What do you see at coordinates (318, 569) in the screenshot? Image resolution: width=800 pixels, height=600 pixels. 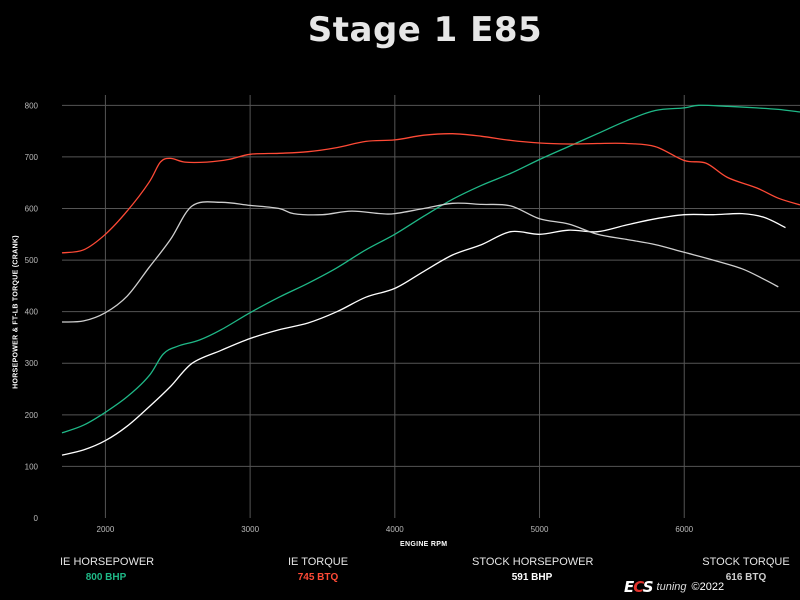 I see `legend-ie-torque: IE TORQUE 745 BTQ` at bounding box center [318, 569].